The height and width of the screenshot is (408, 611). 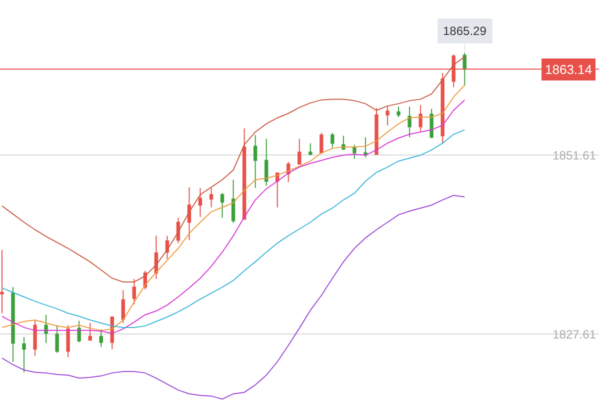 What do you see at coordinates (568, 69) in the screenshot?
I see `ref-line-label: 1863.14` at bounding box center [568, 69].